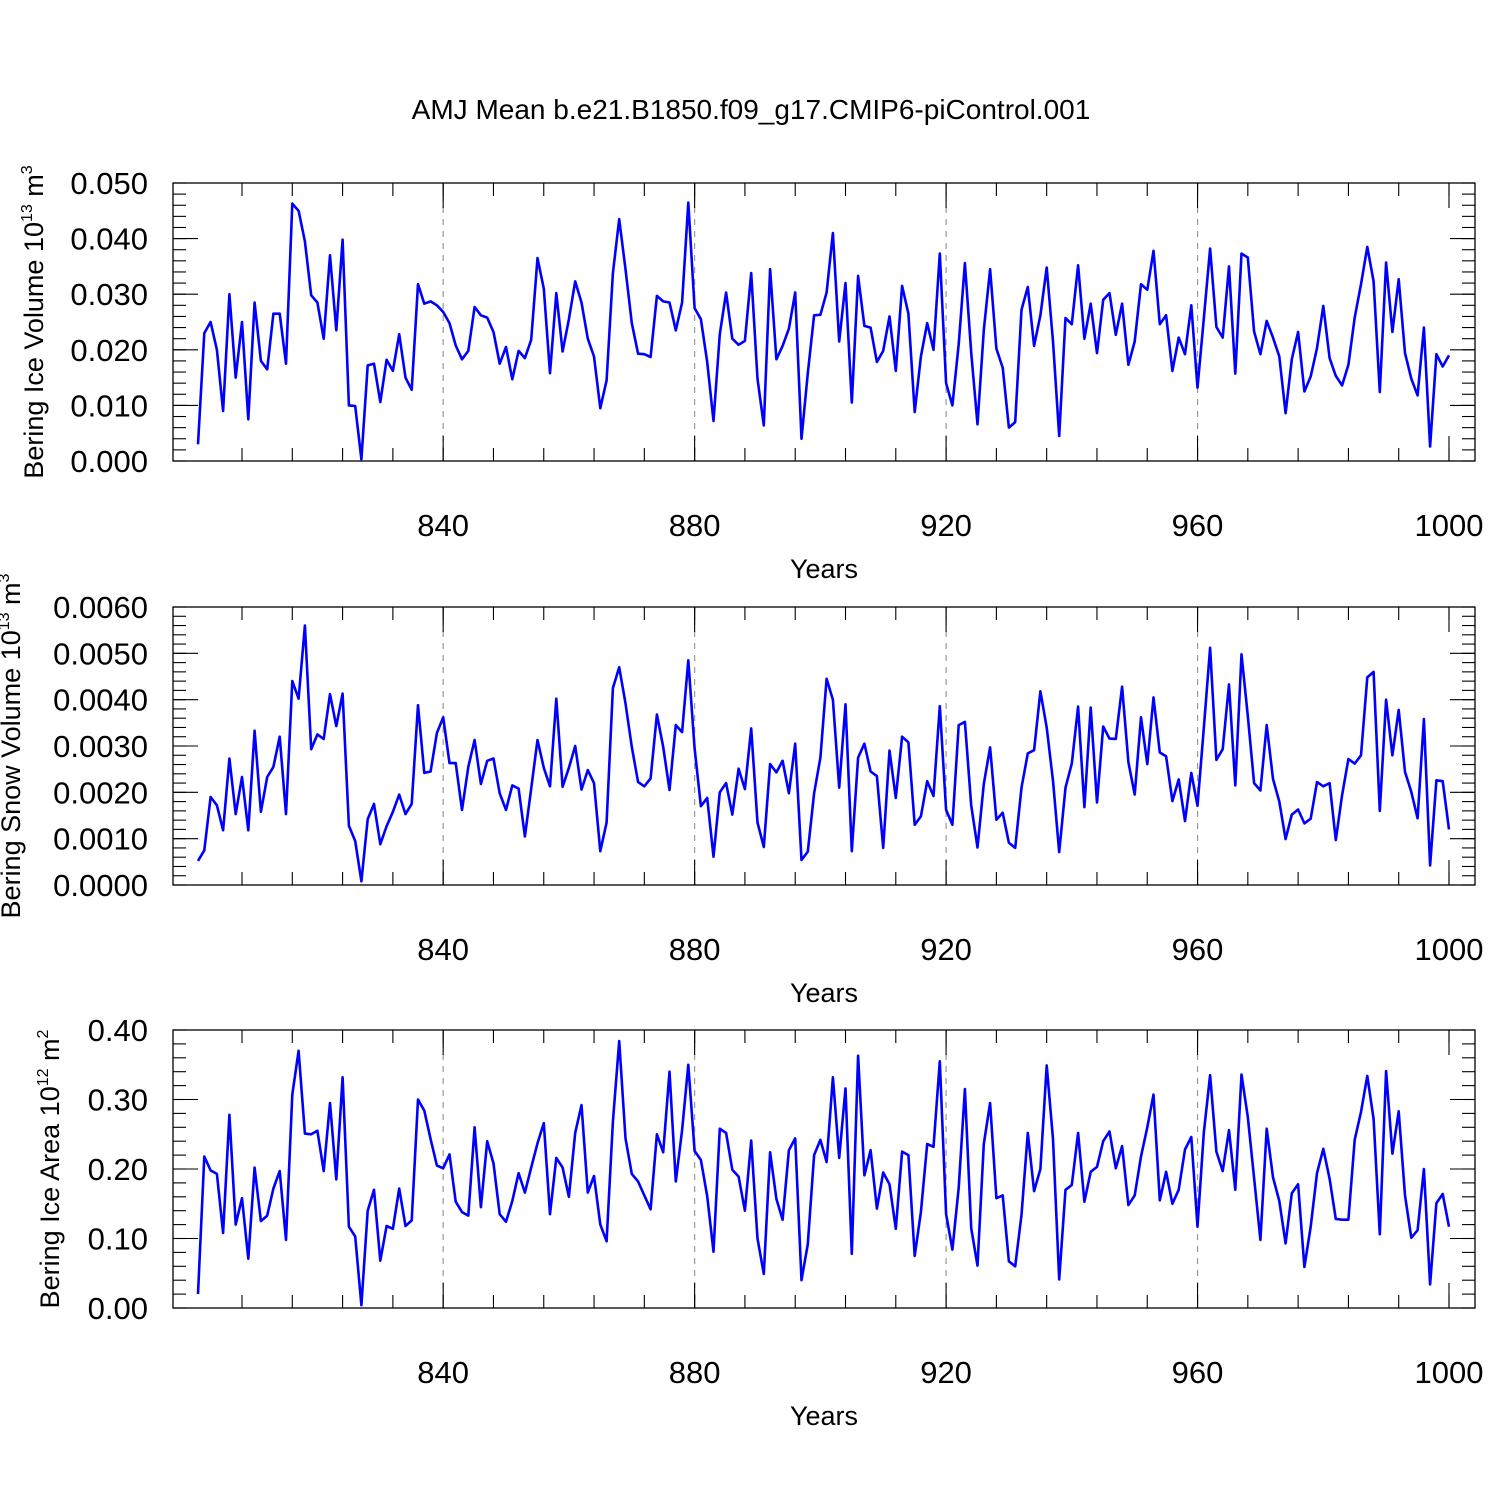  Describe the element at coordinates (109, 239) in the screenshot. I see `y-tick-label: 0.040` at that location.